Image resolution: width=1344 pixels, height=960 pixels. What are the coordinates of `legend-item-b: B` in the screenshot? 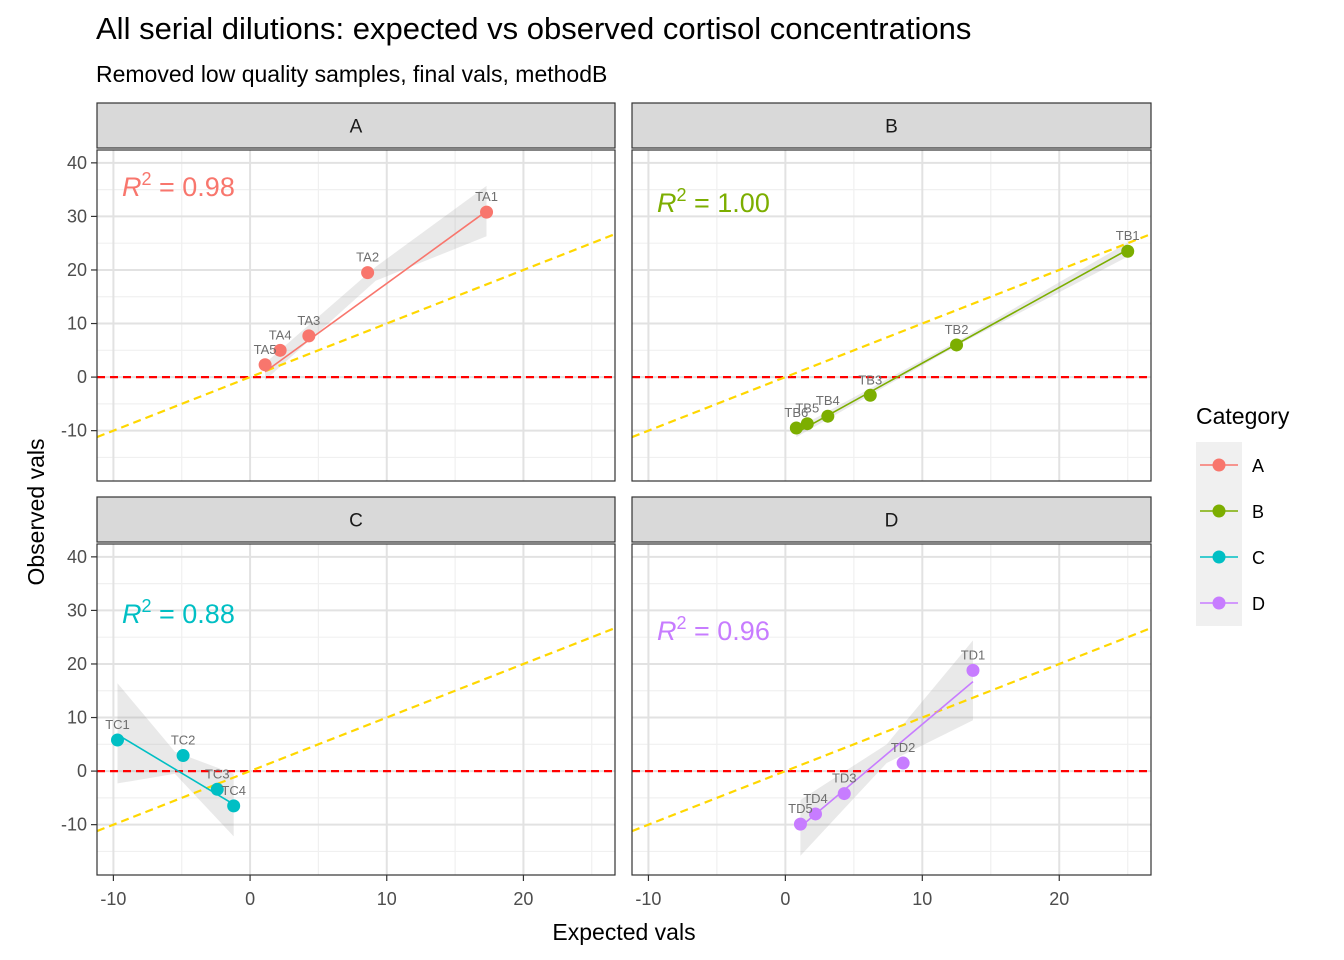 It's located at (1230, 511).